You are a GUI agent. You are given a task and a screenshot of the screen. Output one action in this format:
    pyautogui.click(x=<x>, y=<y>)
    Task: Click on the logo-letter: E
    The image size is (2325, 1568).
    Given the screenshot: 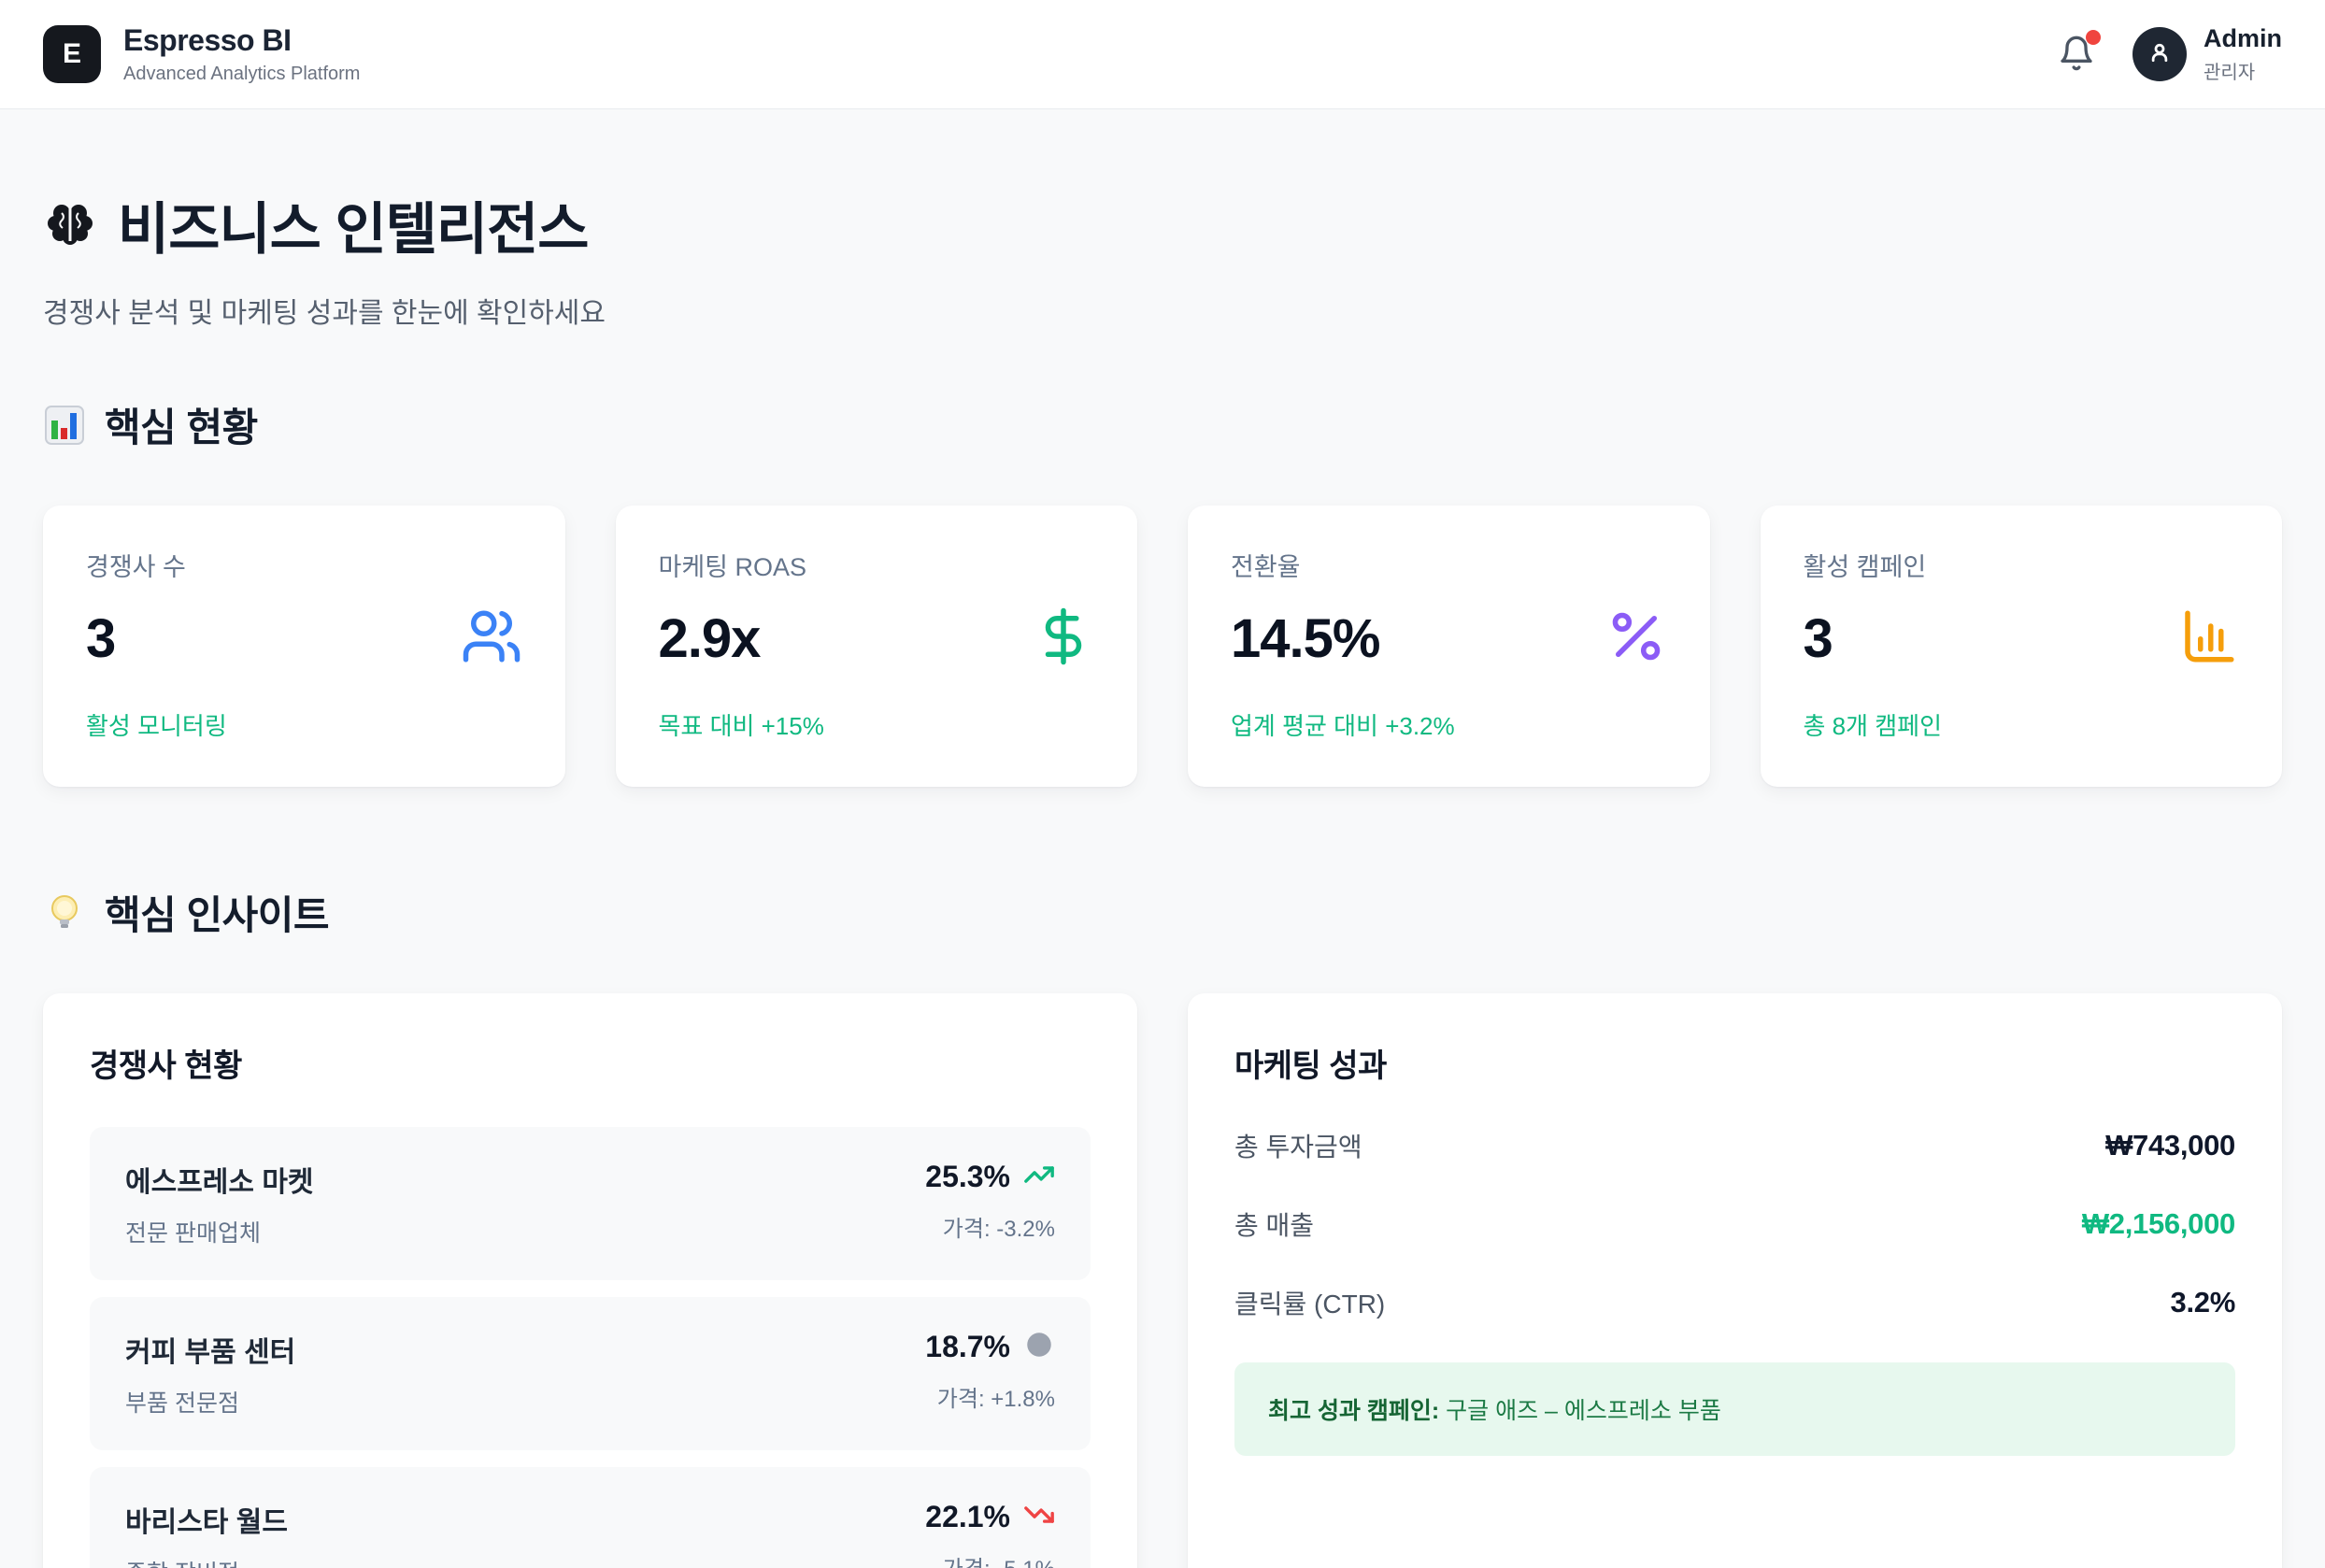 What is the action you would take?
    pyautogui.click(x=71, y=53)
    